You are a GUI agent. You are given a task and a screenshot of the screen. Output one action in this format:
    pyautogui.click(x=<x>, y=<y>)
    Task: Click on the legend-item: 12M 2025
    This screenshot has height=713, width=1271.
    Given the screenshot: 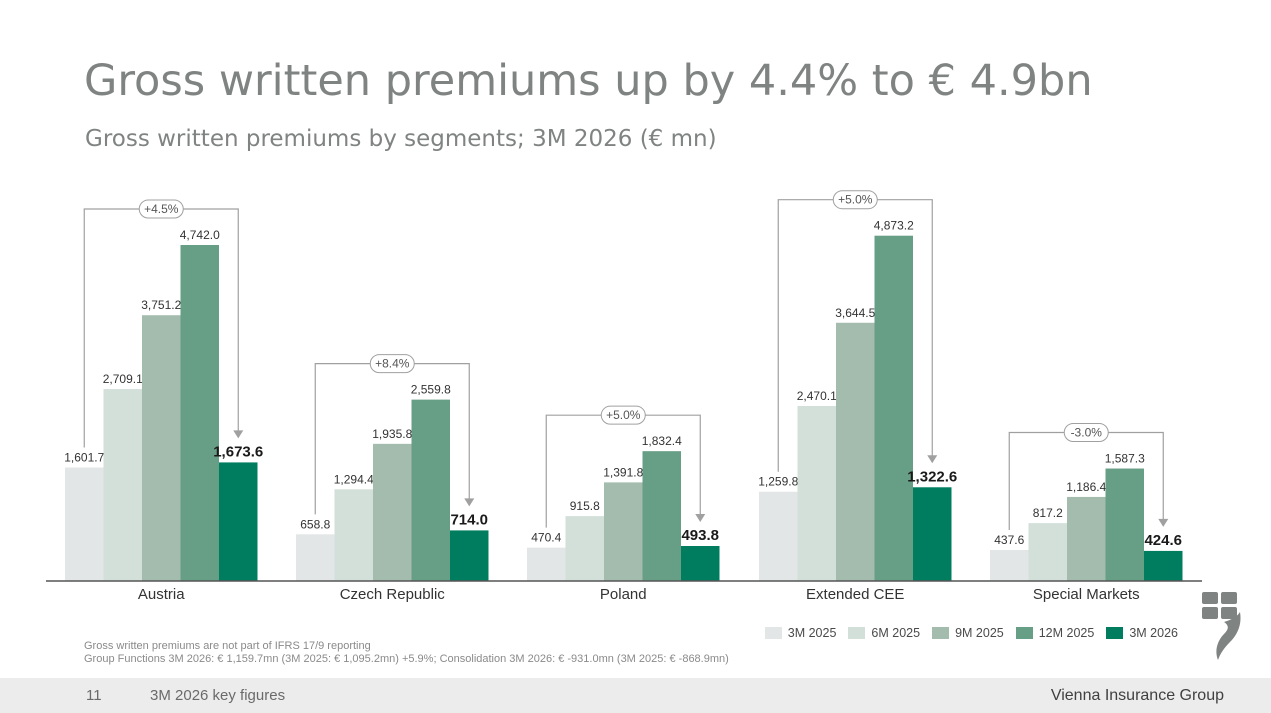 What is the action you would take?
    pyautogui.click(x=1055, y=633)
    